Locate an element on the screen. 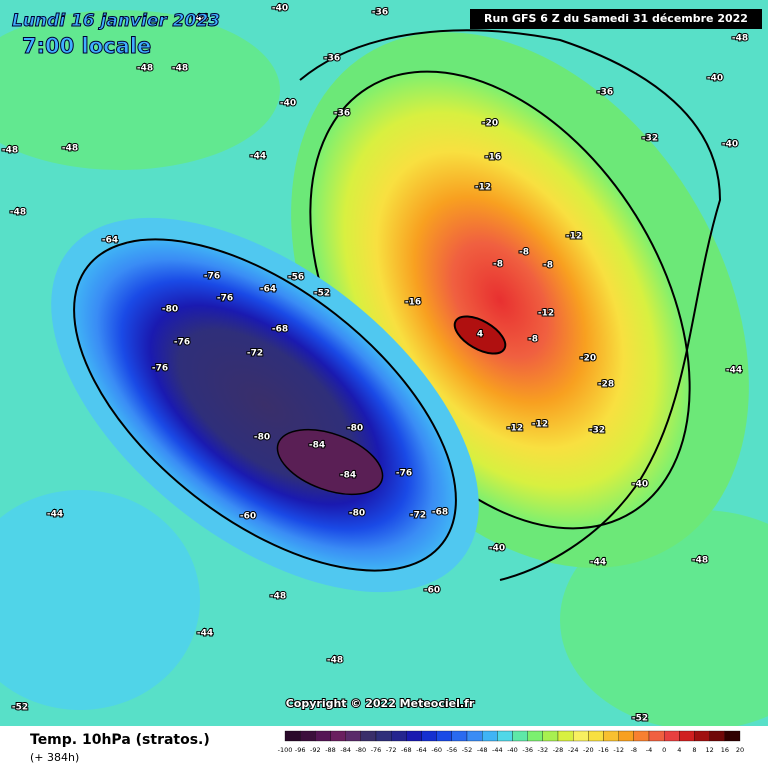 This screenshot has width=768, height=768. legend-tick-label: -28 is located at coordinates (558, 750).